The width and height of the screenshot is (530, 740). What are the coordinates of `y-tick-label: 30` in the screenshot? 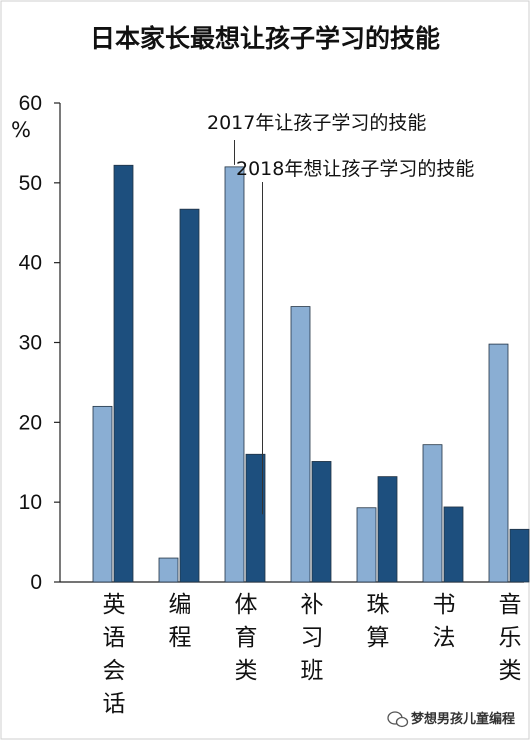 It's located at (30, 343).